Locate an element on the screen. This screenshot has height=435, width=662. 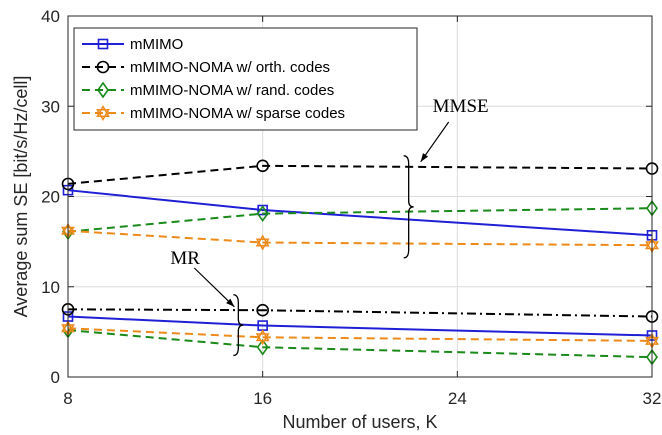
annotation-mr: MR is located at coordinates (185, 258).